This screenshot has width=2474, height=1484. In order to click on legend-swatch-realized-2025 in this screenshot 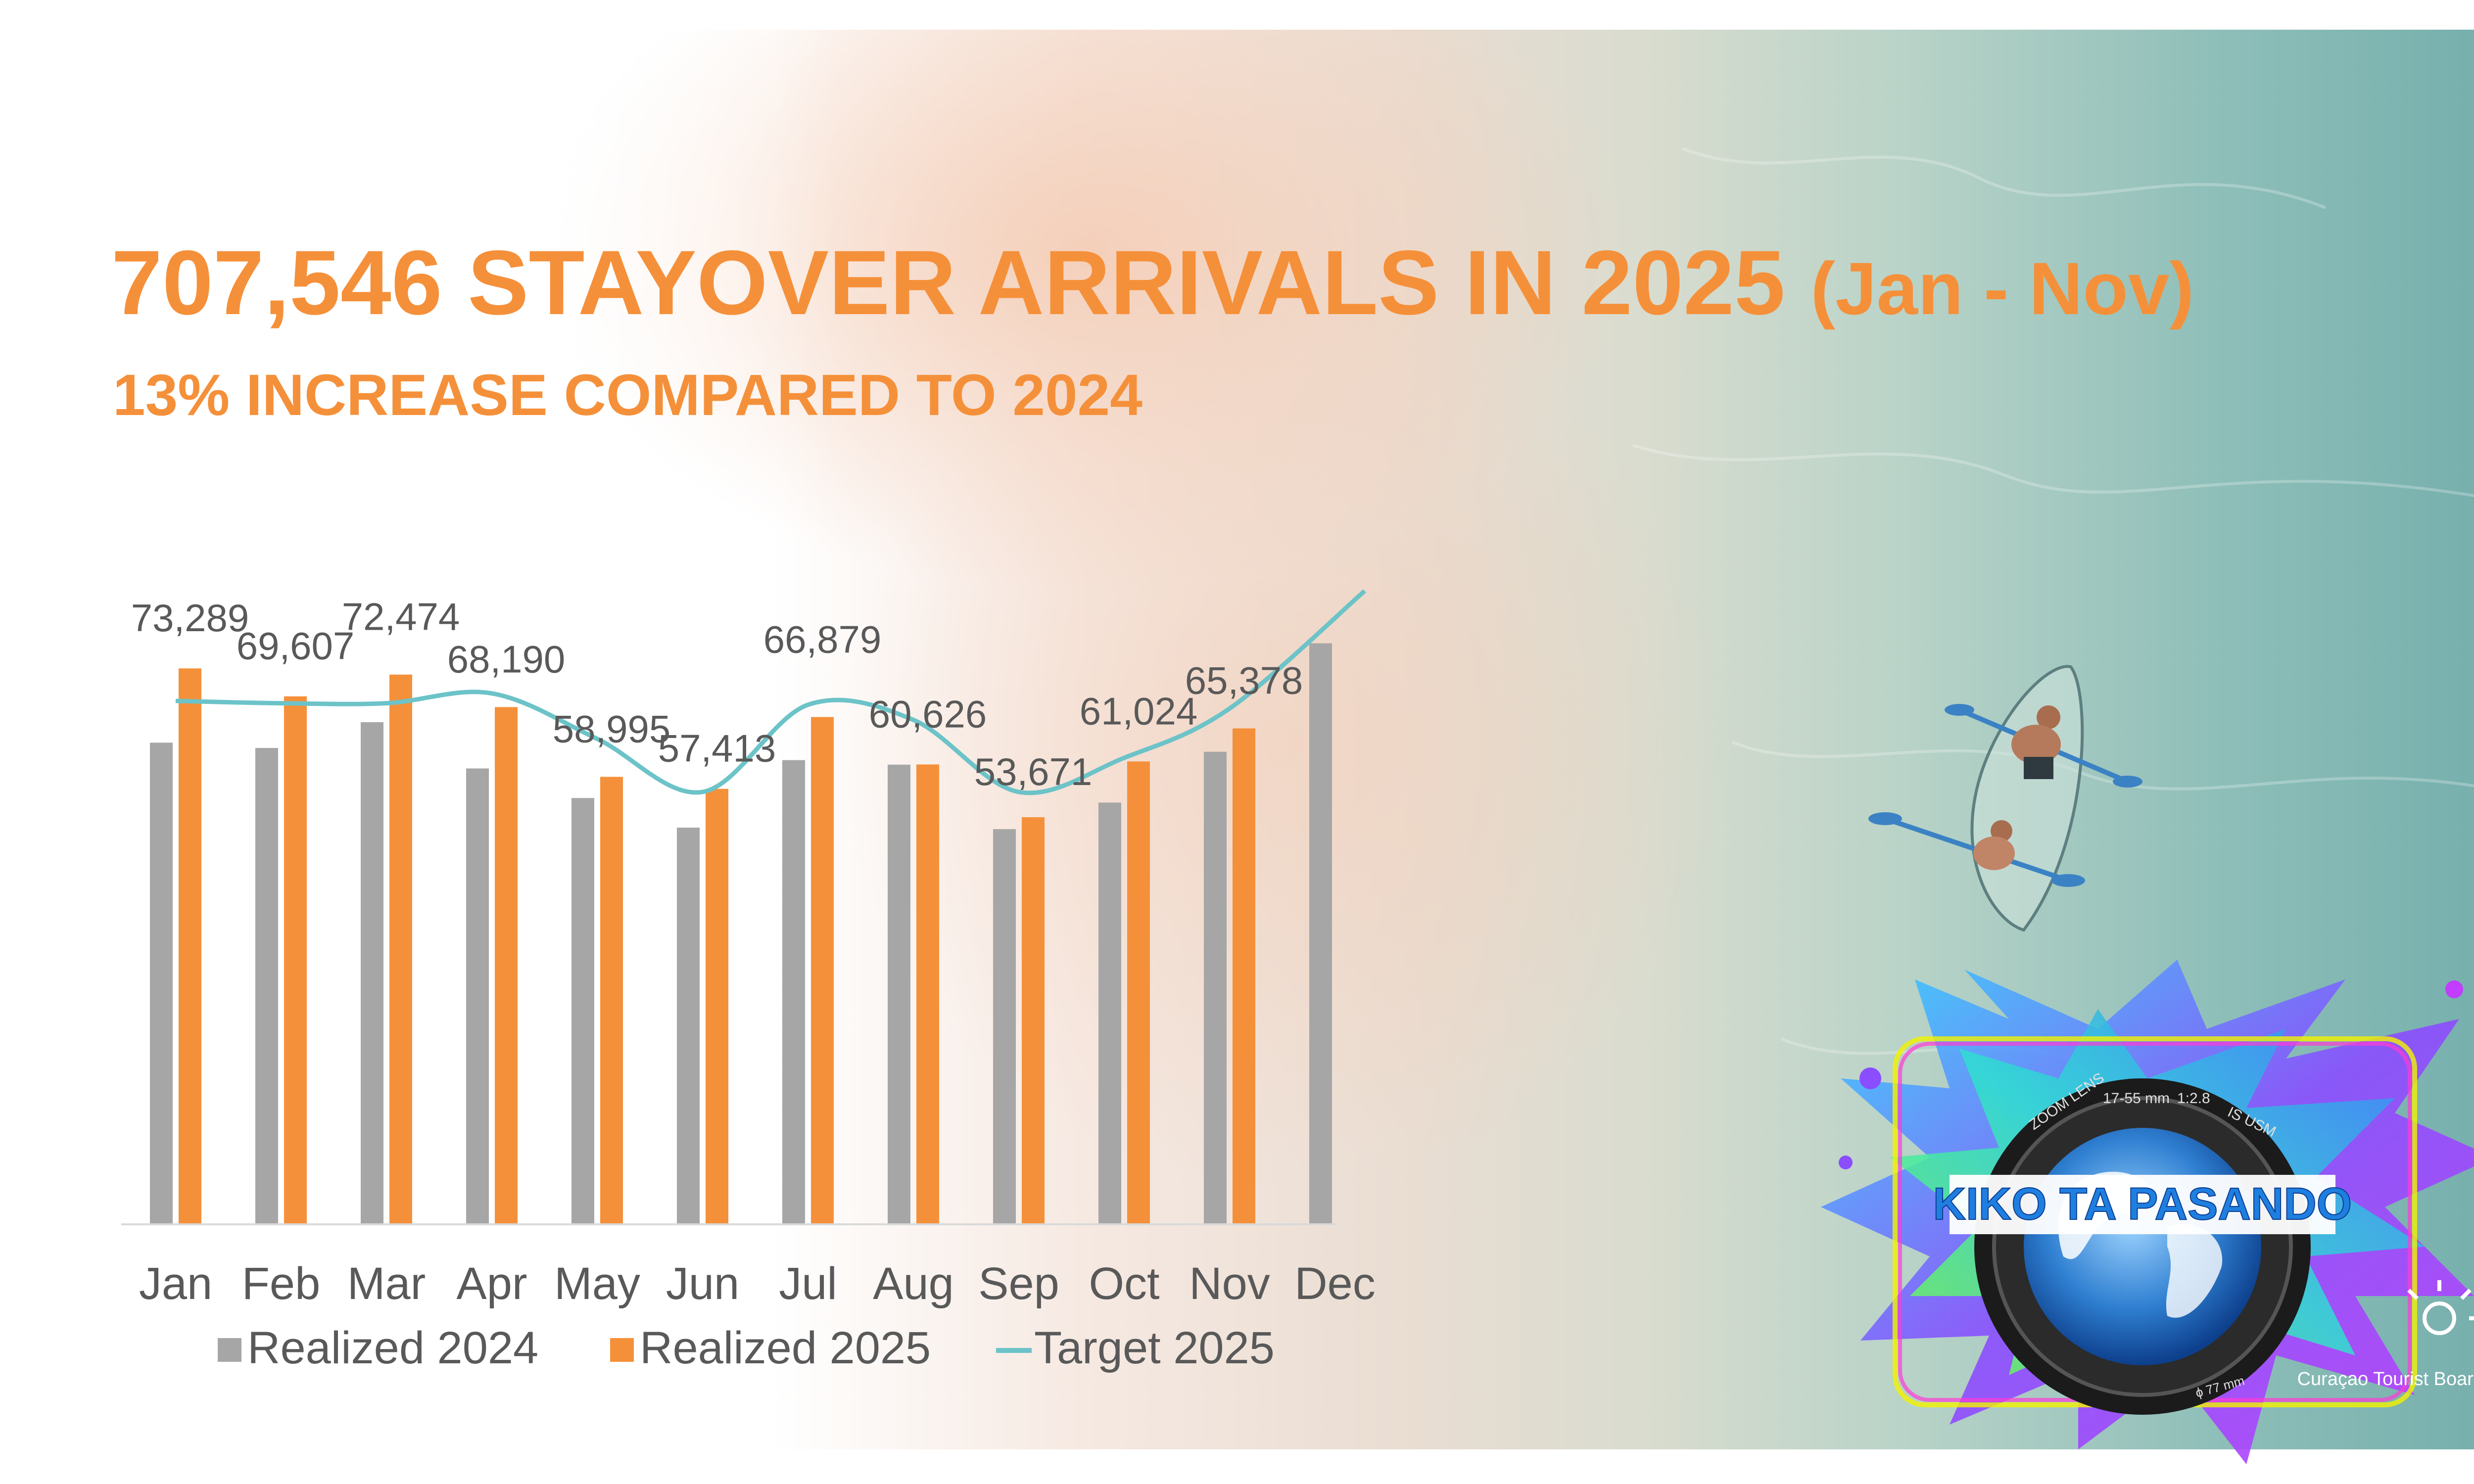, I will do `click(622, 1350)`.